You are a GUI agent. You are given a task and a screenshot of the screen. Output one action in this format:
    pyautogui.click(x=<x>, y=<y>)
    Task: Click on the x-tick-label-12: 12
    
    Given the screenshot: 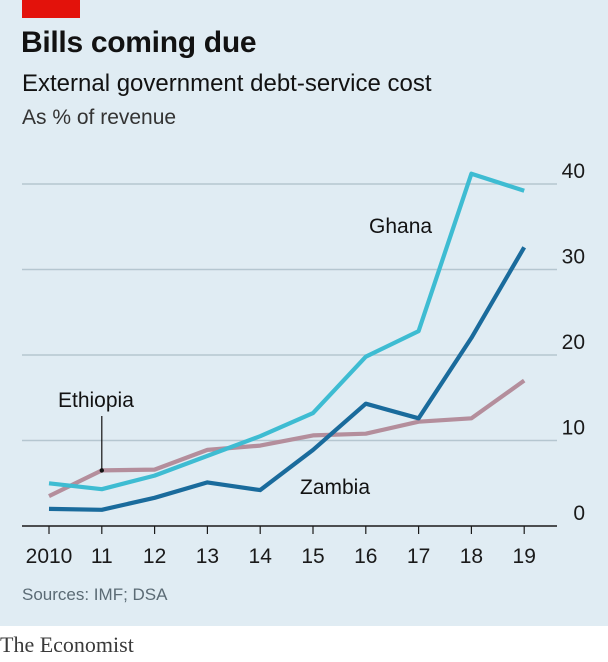 What is the action you would take?
    pyautogui.click(x=154, y=556)
    